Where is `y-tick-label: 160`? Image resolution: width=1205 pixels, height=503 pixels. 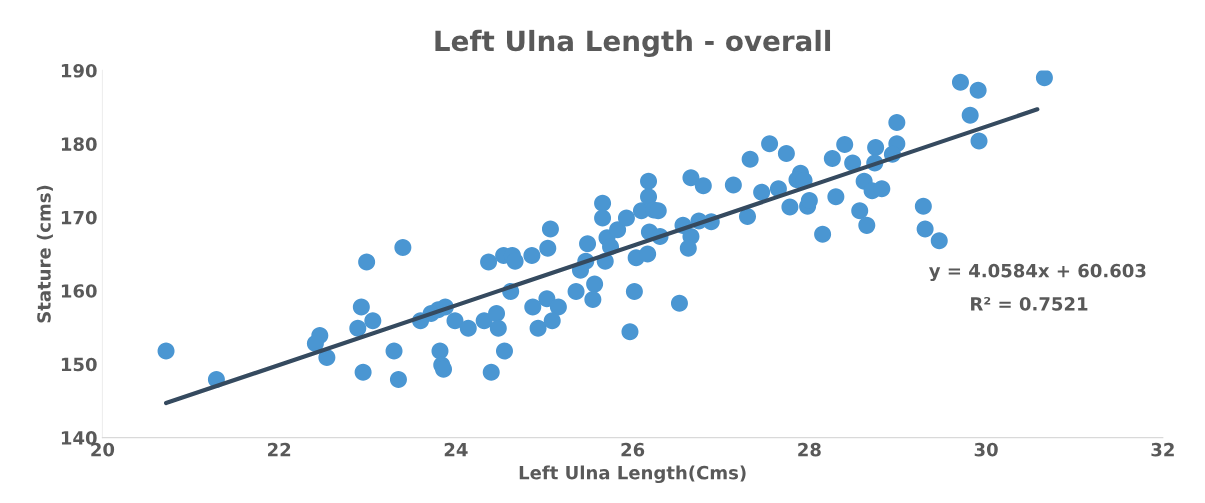
y-tick-label: 160 is located at coordinates (79, 291).